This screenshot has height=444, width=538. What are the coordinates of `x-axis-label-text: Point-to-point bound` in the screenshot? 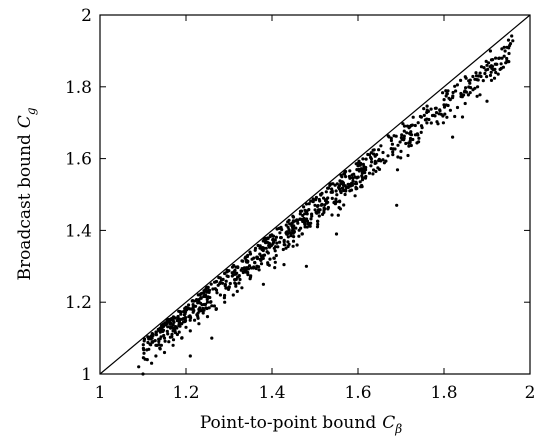 It's located at (288, 423).